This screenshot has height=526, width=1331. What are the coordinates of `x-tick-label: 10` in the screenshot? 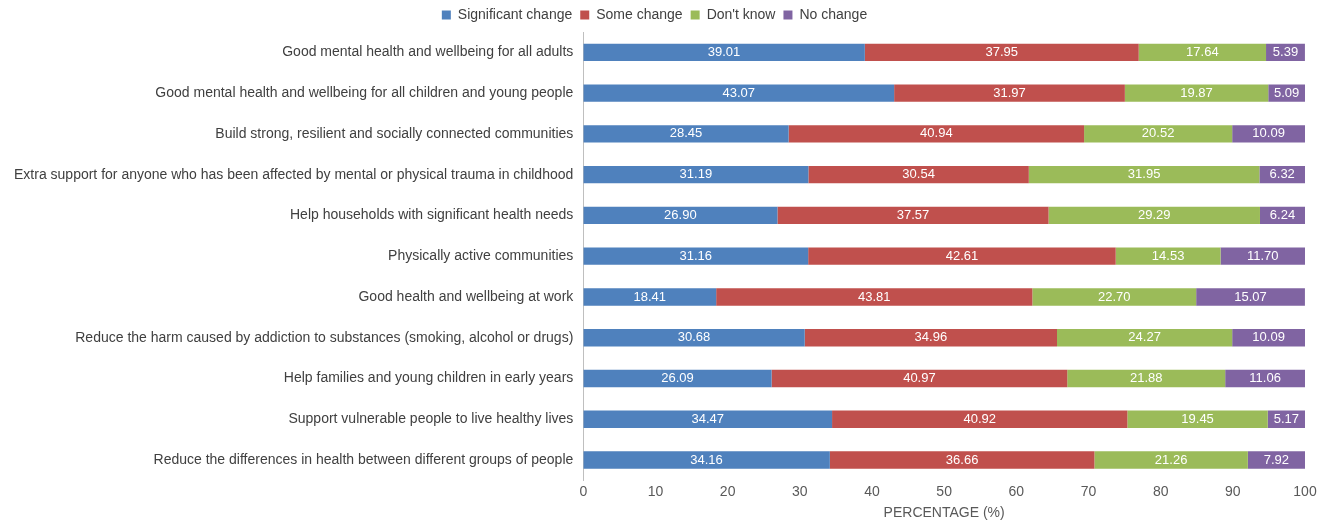 It's located at (655, 490).